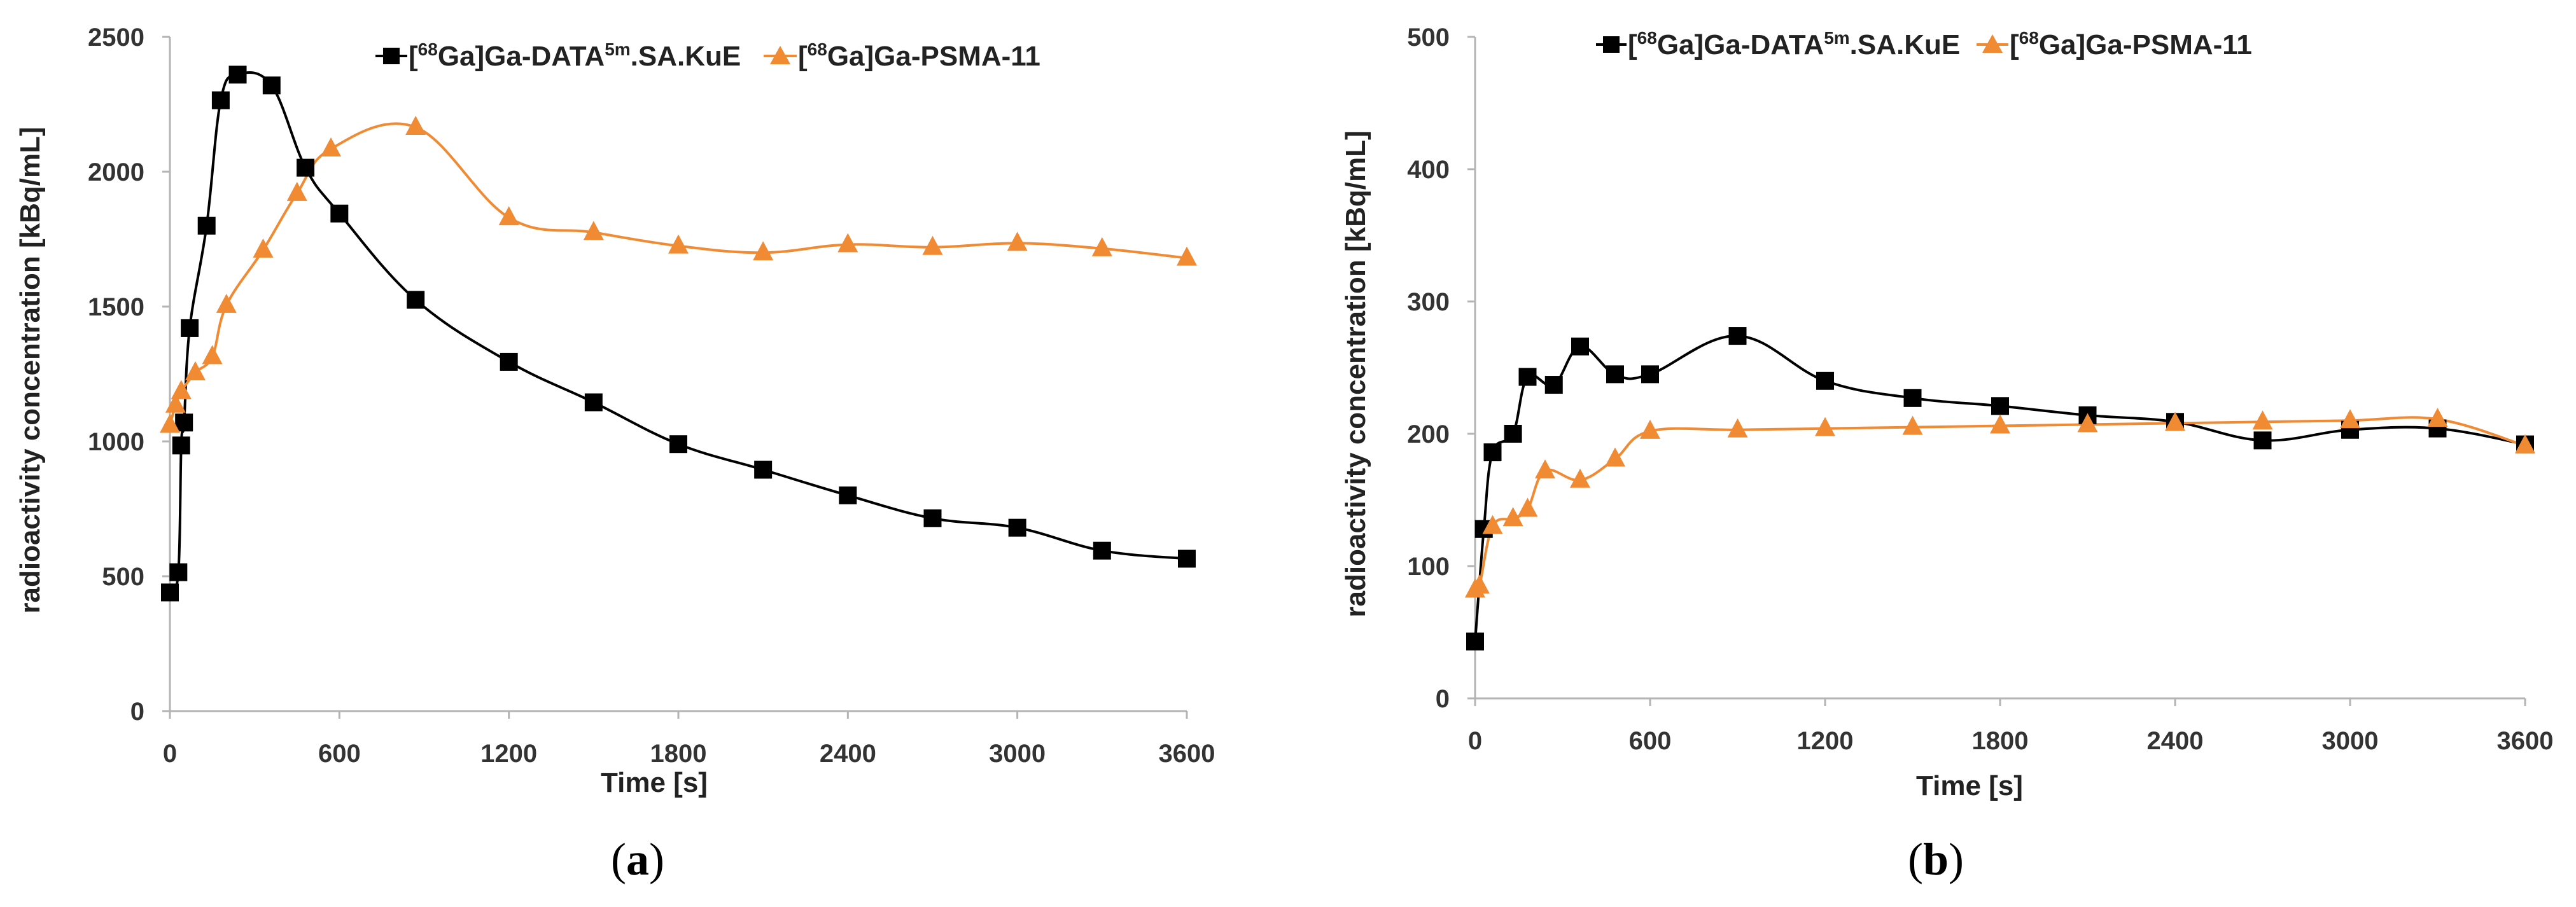  What do you see at coordinates (1428, 38) in the screenshot?
I see `y-tick-label: 500` at bounding box center [1428, 38].